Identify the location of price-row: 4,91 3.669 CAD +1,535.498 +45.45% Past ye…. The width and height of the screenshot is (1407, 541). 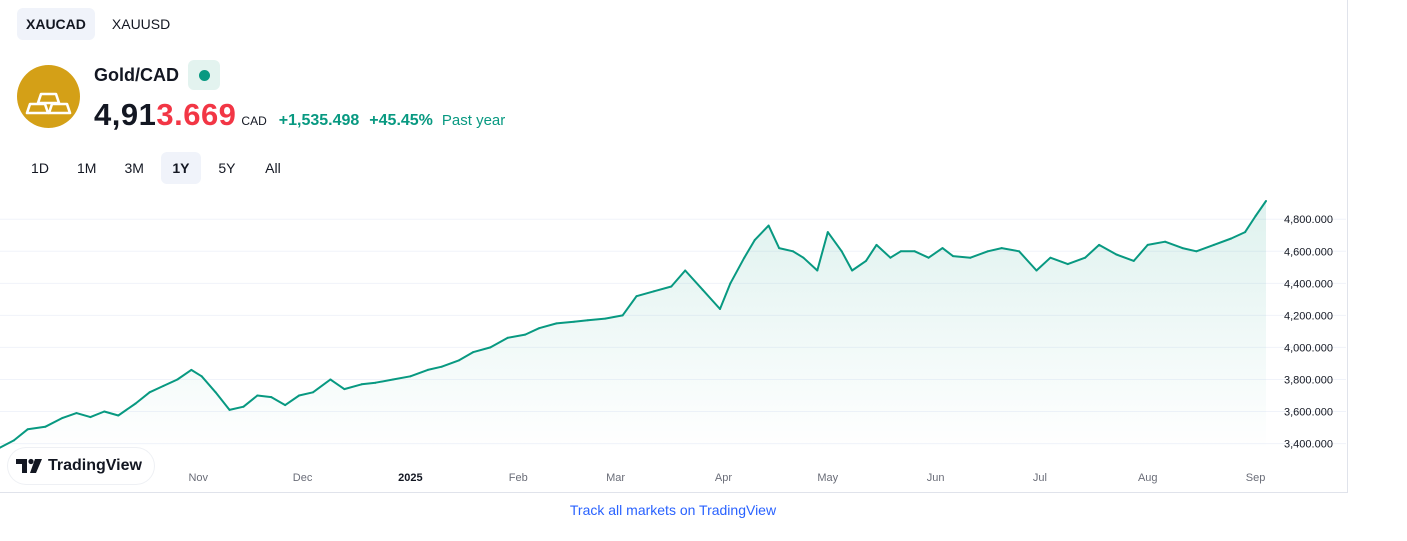
(299, 115).